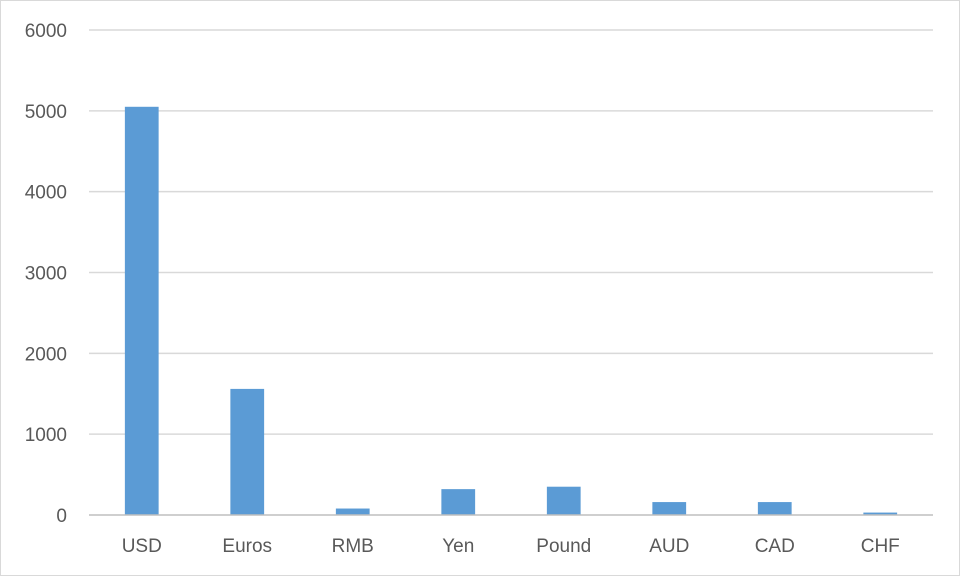  What do you see at coordinates (458, 546) in the screenshot?
I see `x-tick-label: Yen` at bounding box center [458, 546].